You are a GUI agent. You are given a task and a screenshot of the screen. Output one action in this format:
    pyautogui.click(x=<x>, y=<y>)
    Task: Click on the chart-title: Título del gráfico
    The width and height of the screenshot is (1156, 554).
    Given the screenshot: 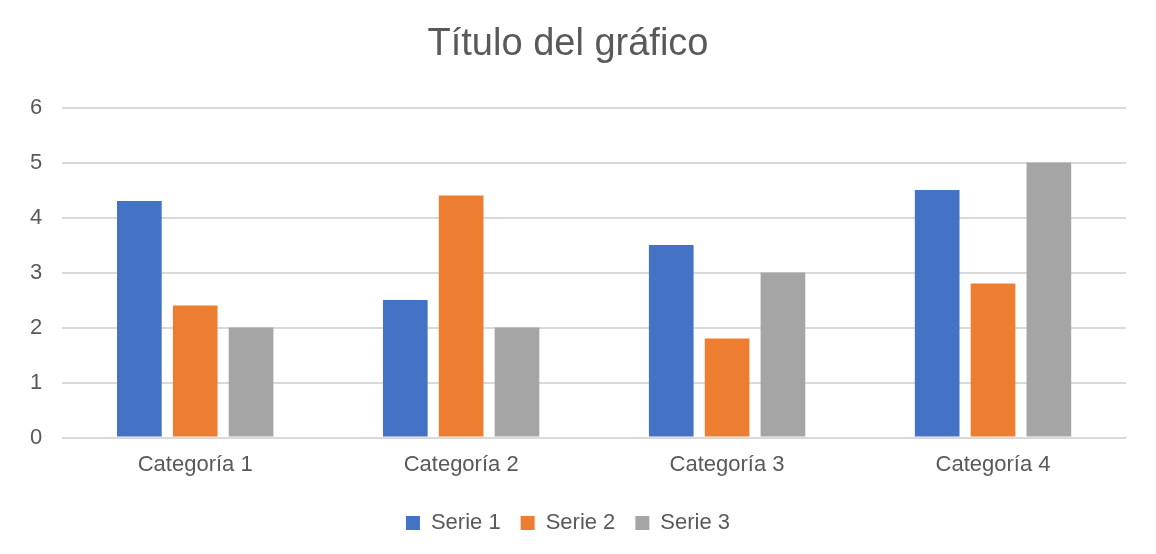 What is the action you would take?
    pyautogui.click(x=568, y=42)
    